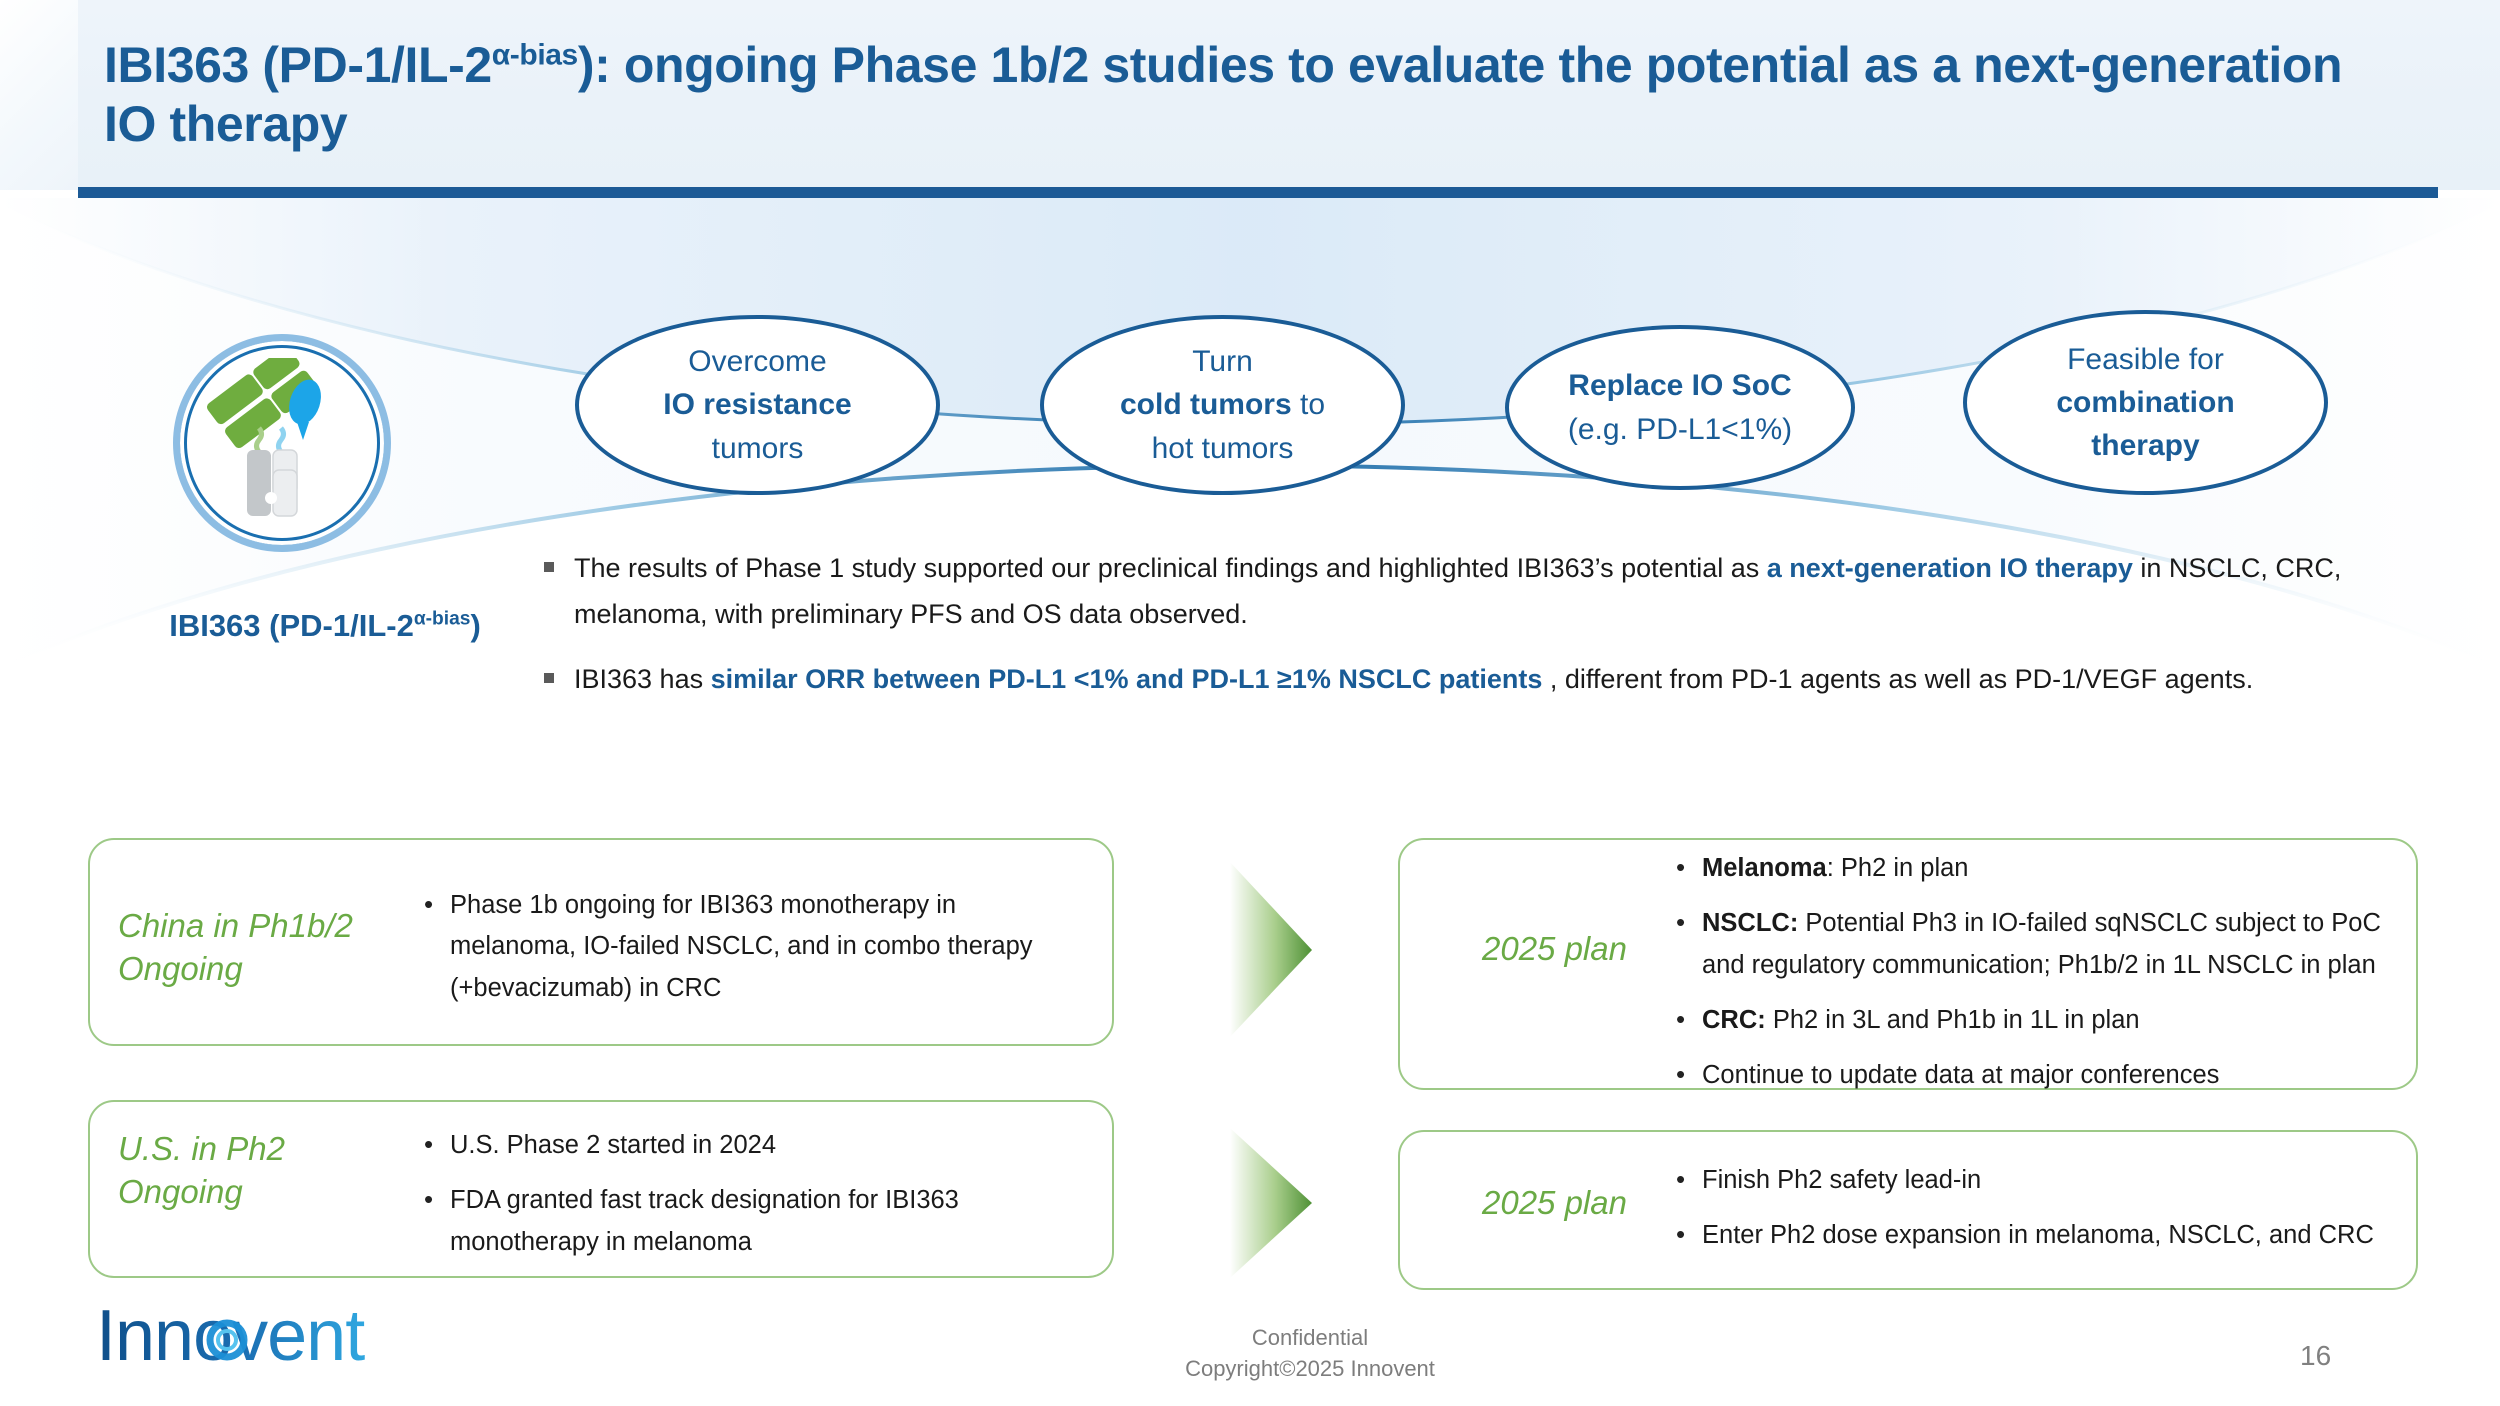  I want to click on benefit-ellipse-cold-to-hot: Turn cold tumors to hot tumors, so click(1222, 405).